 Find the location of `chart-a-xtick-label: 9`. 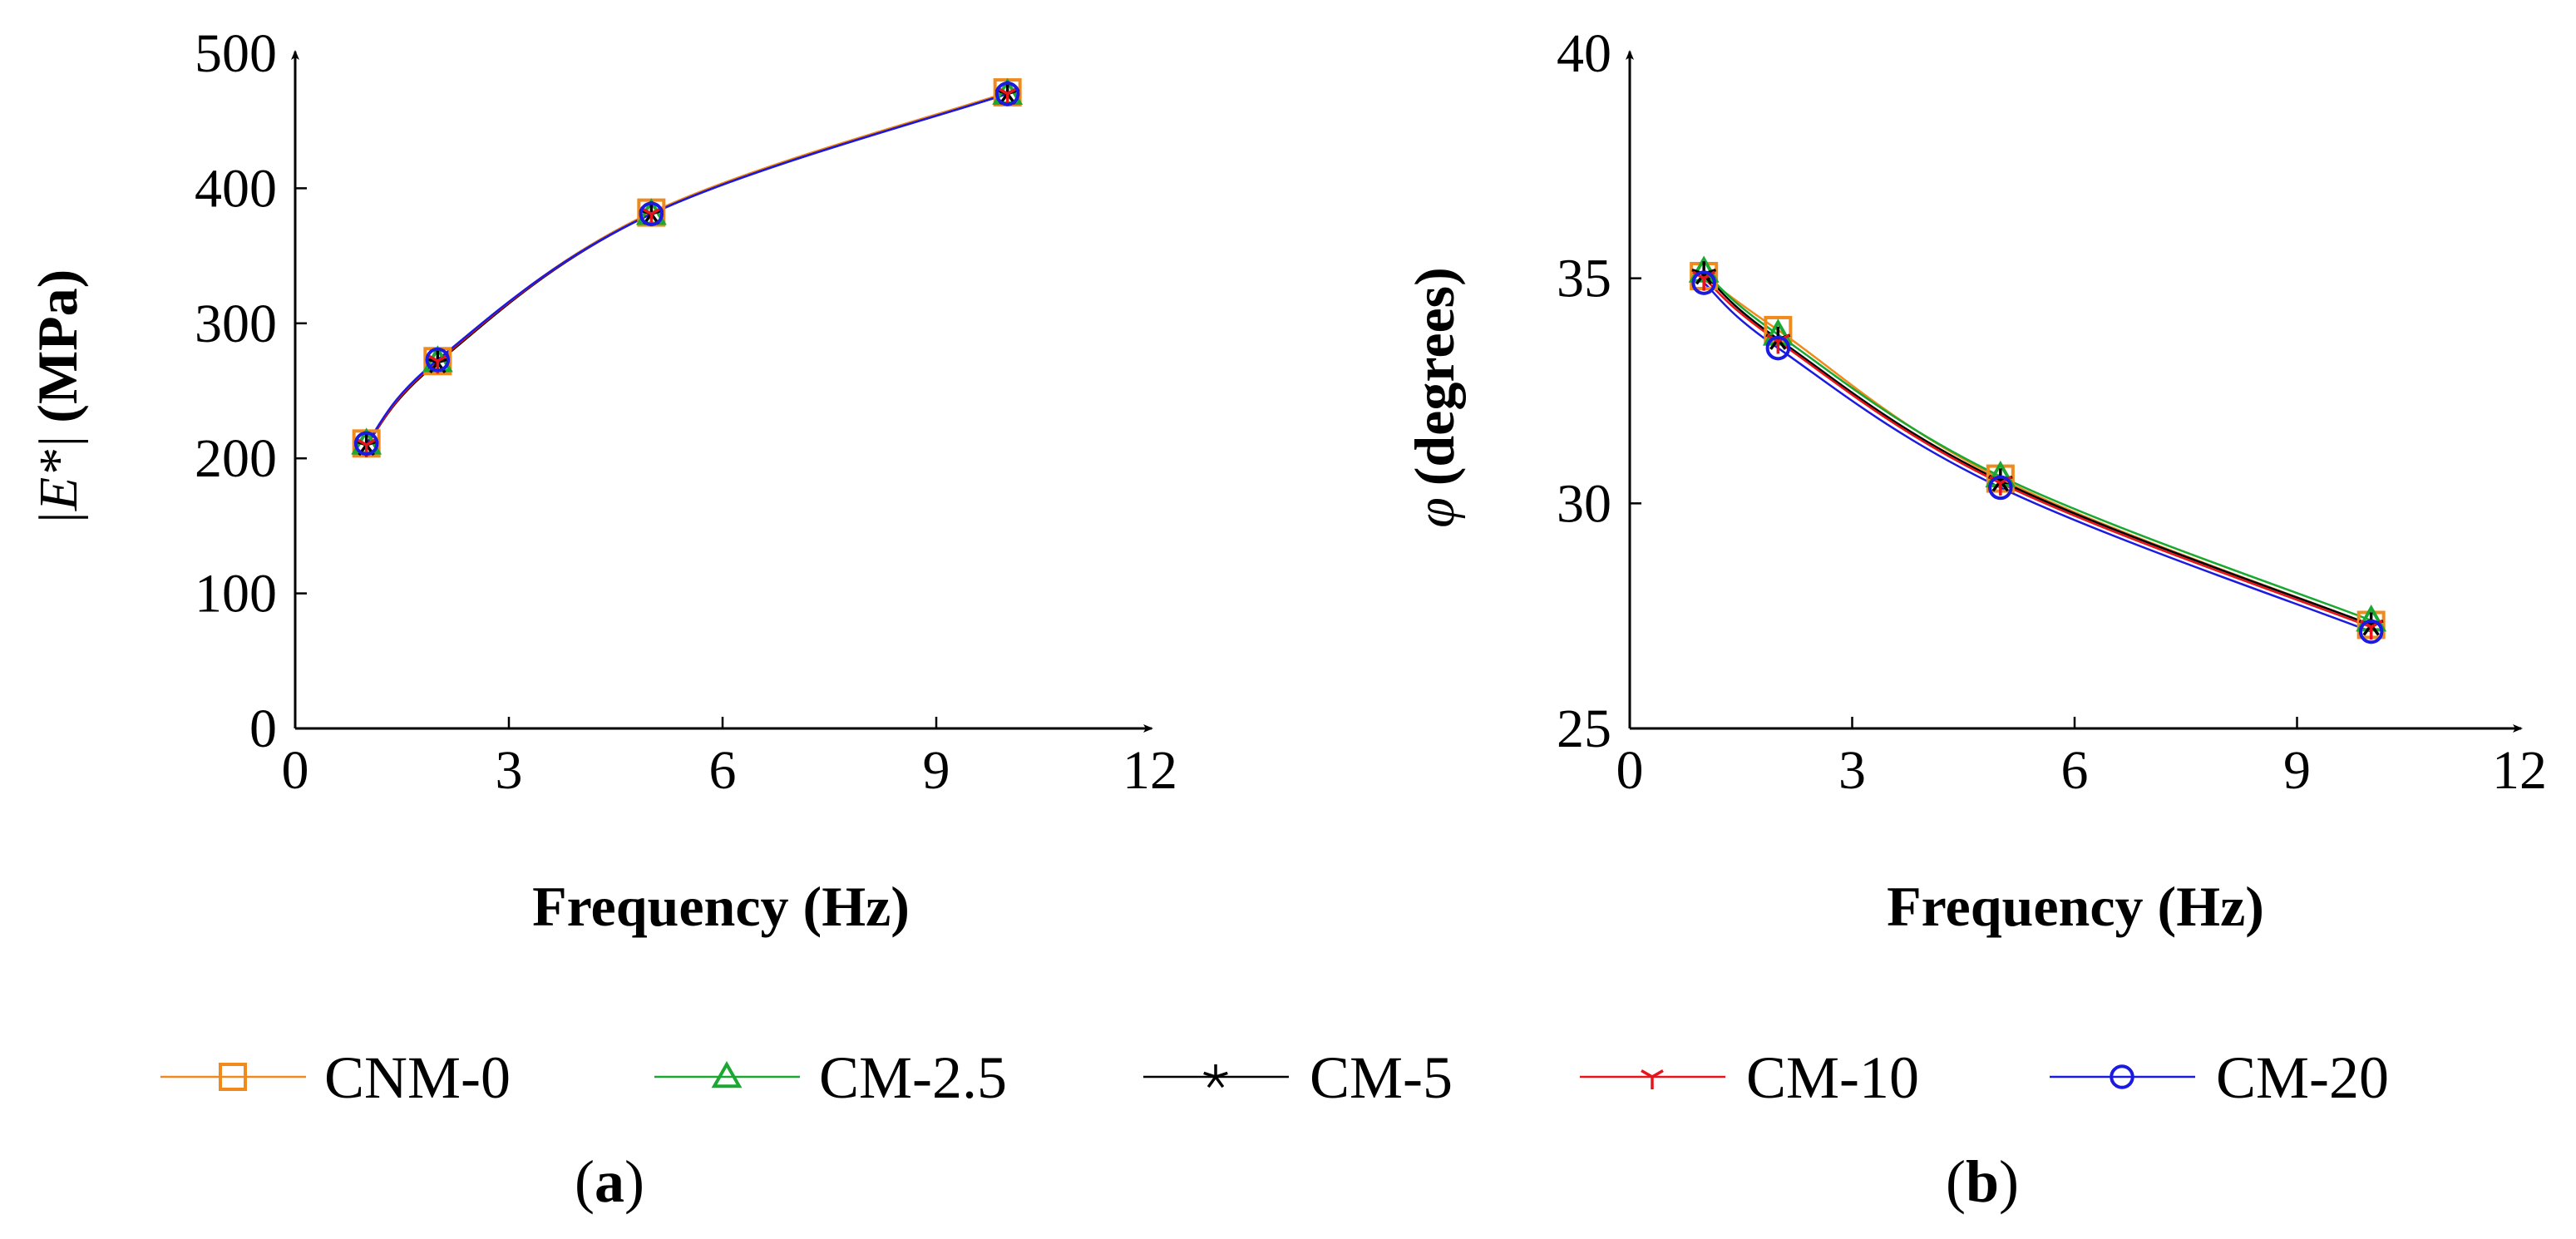

chart-a-xtick-label: 9 is located at coordinates (937, 770).